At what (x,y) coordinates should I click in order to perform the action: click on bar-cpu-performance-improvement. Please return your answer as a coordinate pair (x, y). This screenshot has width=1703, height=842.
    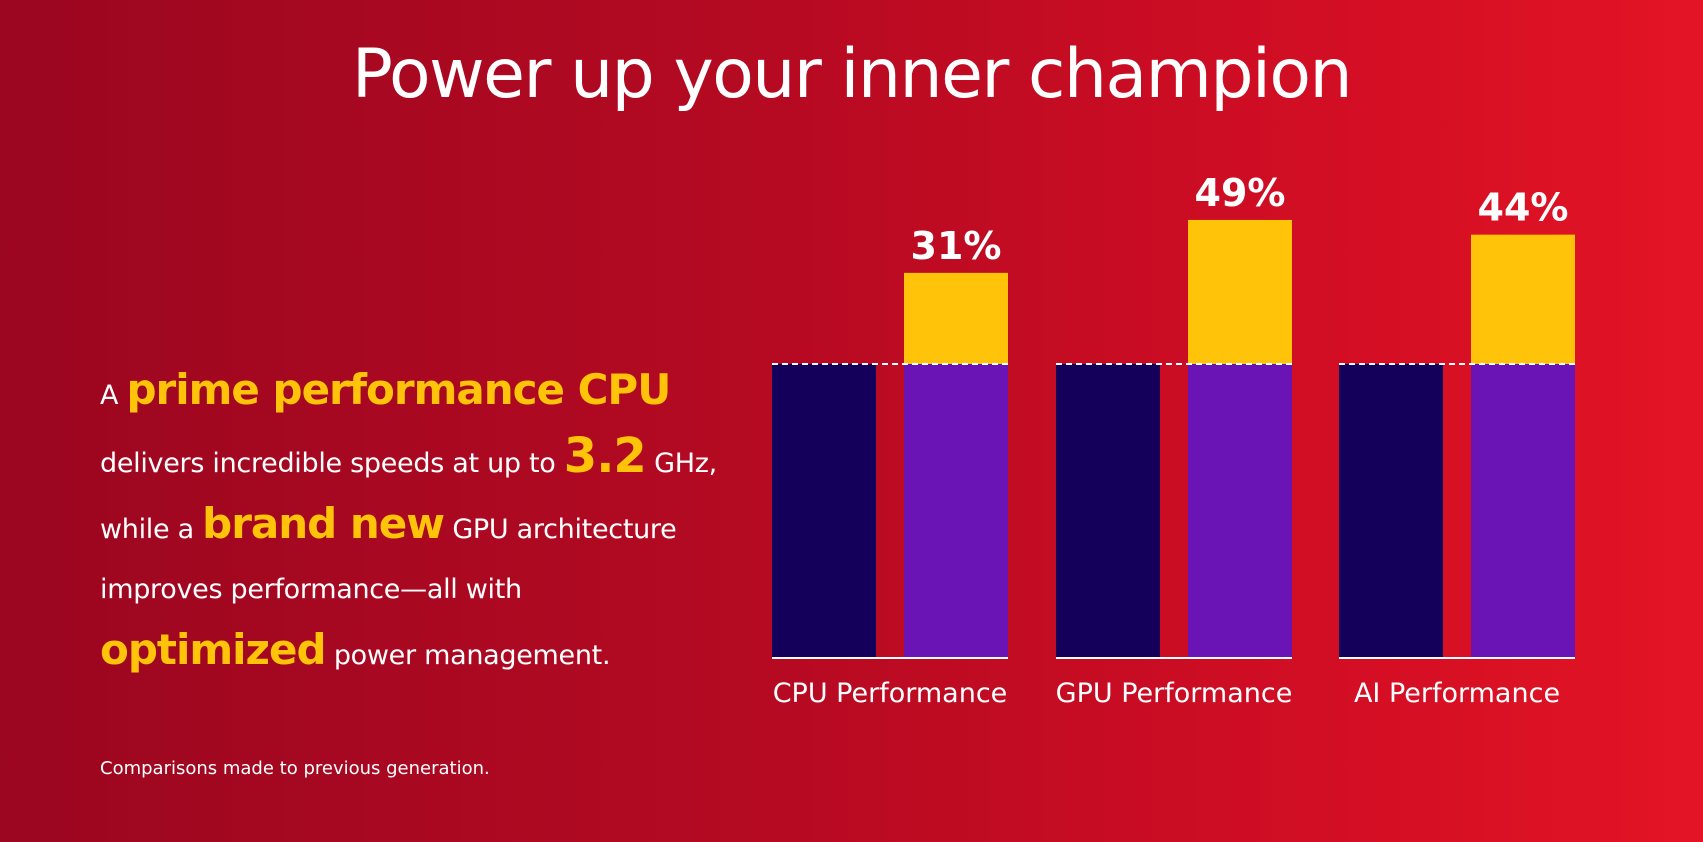
    Looking at the image, I should click on (956, 318).